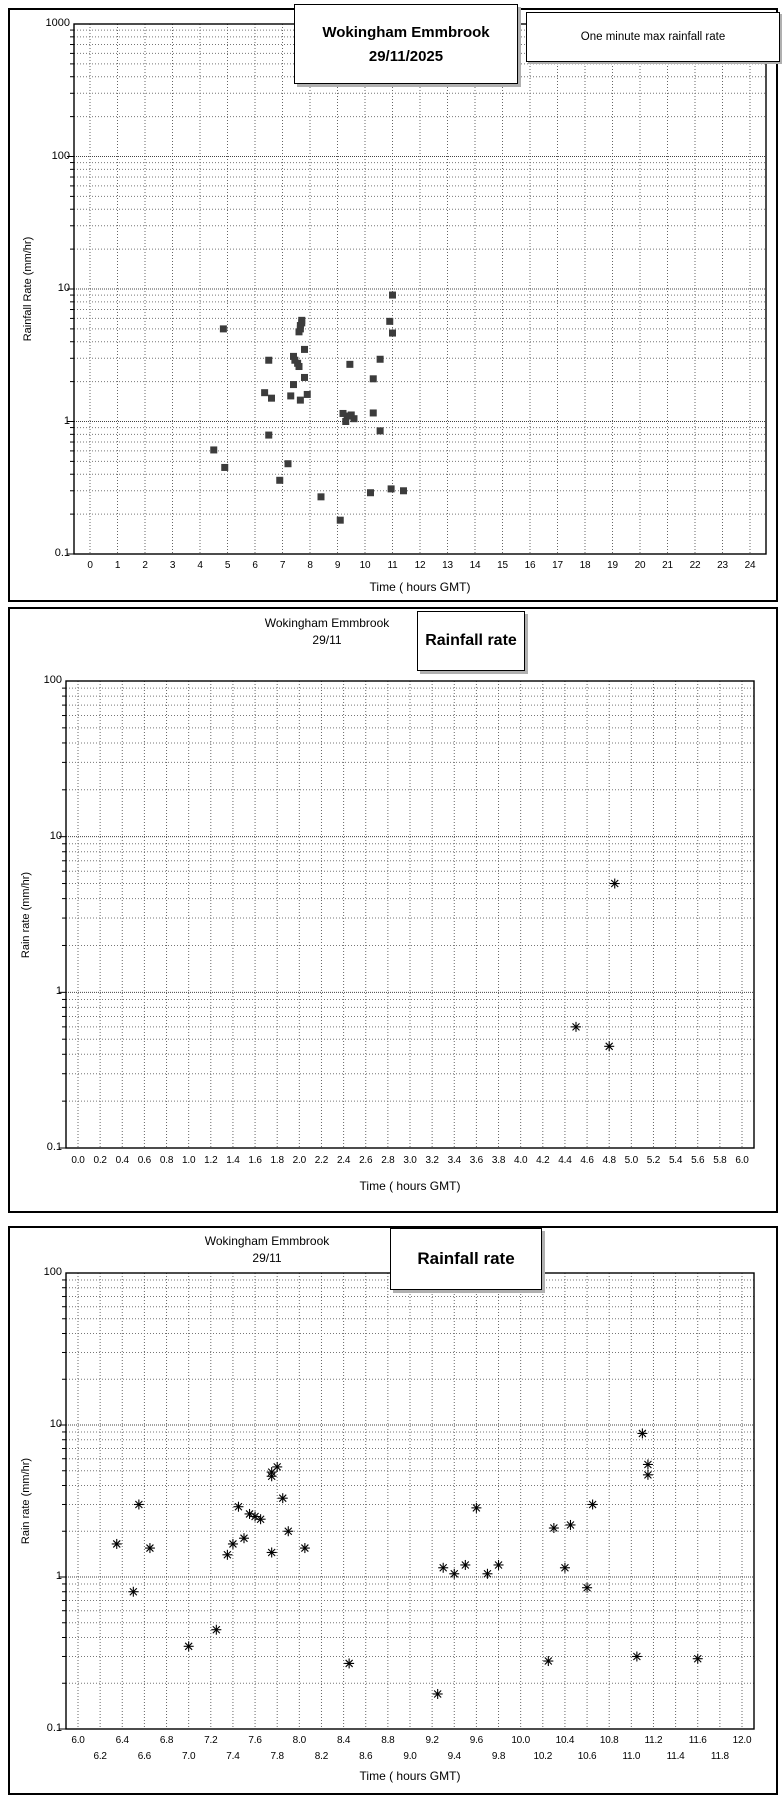  What do you see at coordinates (722, 565) in the screenshot?
I see `x-tick-label: 23` at bounding box center [722, 565].